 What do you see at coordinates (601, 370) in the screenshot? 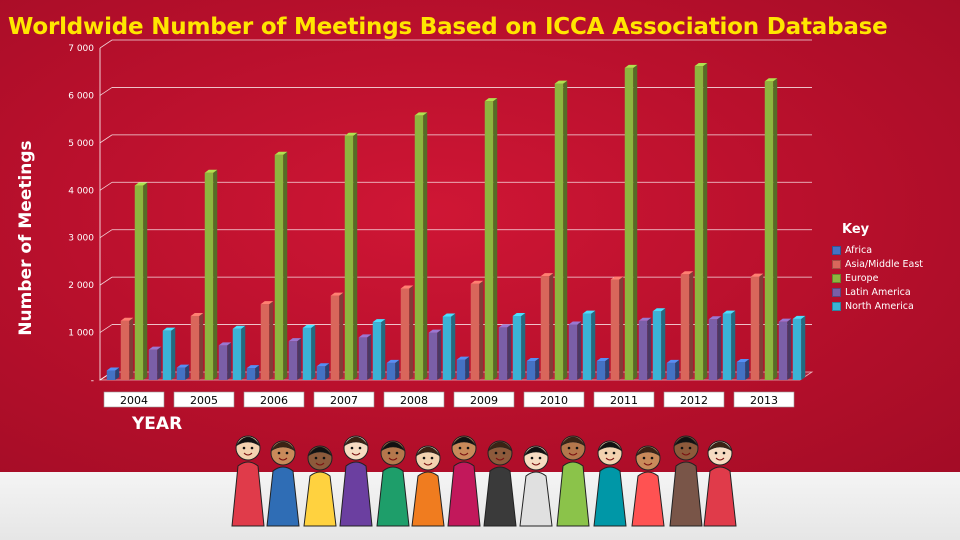
I see `bar-africa-2011` at bounding box center [601, 370].